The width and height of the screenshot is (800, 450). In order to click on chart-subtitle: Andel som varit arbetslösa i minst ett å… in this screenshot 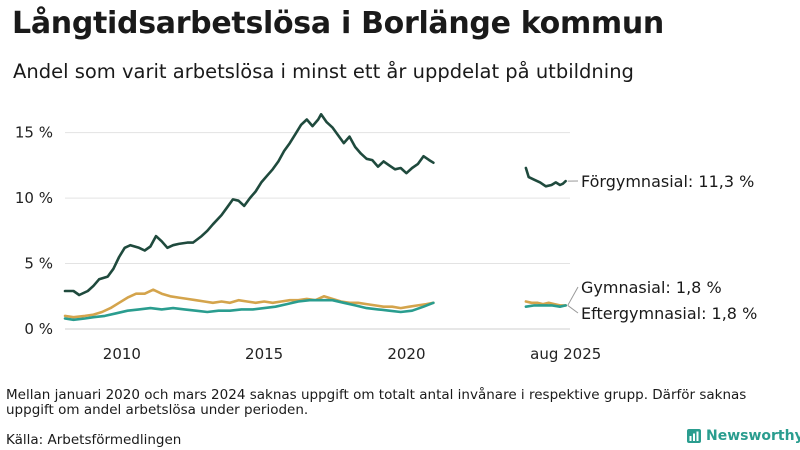, I will do `click(323, 71)`.